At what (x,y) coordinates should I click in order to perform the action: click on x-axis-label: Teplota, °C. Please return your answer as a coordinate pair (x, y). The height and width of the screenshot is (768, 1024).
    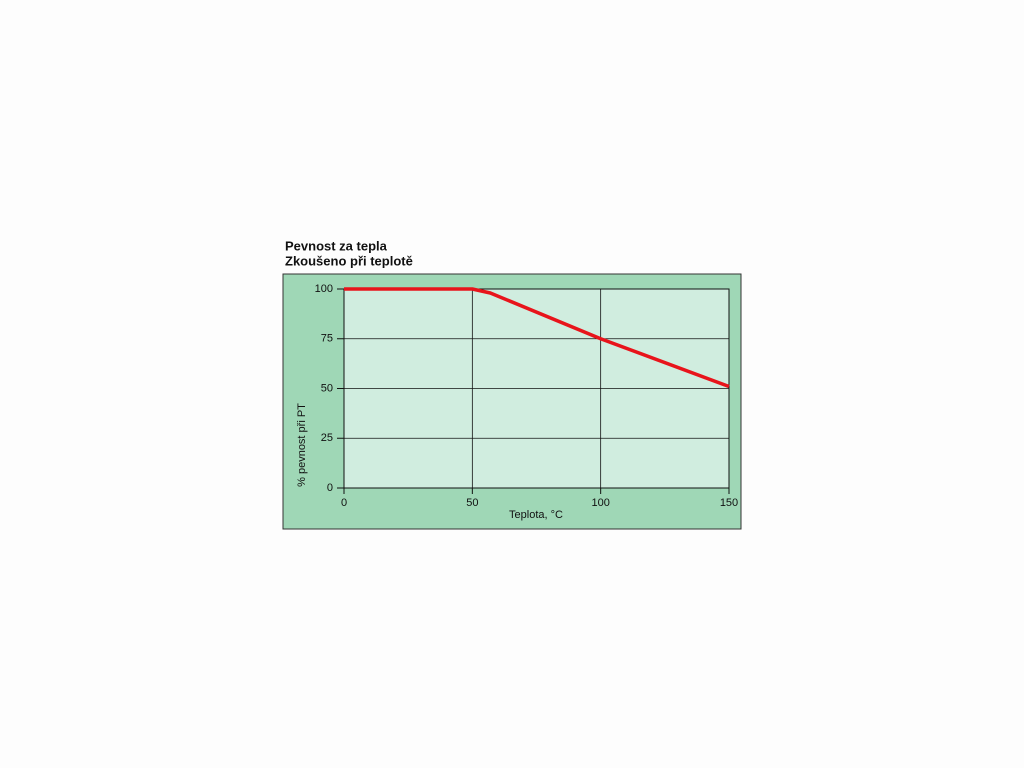
    Looking at the image, I should click on (536, 515).